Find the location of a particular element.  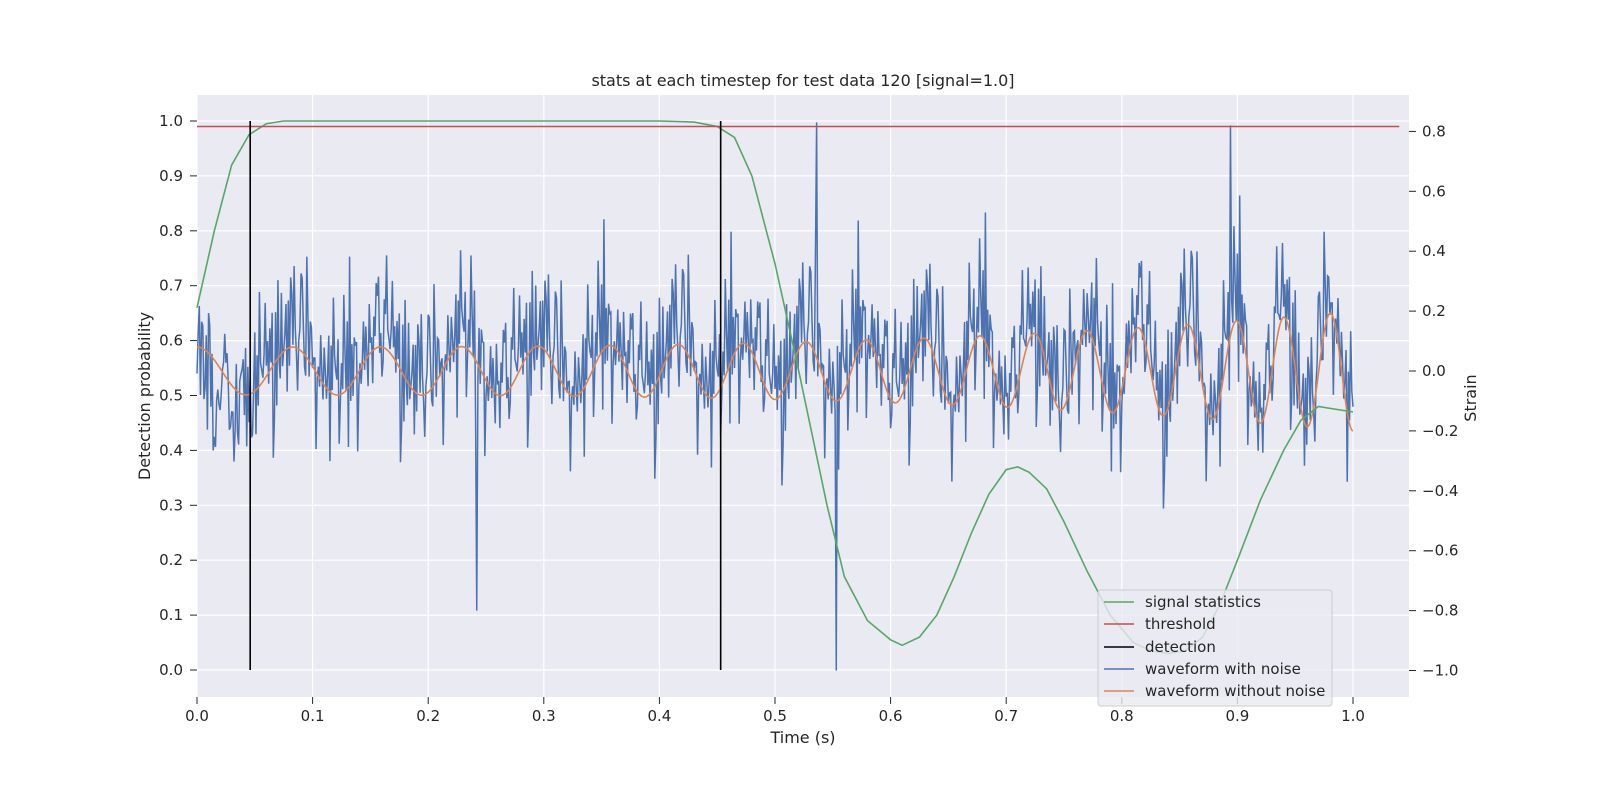

right-y-ticks: −1.0 −0.8 −0.6 −0.4 −0.2 0.0 0.2 0.4 0.6 0.8 is located at coordinates (1433, 401).